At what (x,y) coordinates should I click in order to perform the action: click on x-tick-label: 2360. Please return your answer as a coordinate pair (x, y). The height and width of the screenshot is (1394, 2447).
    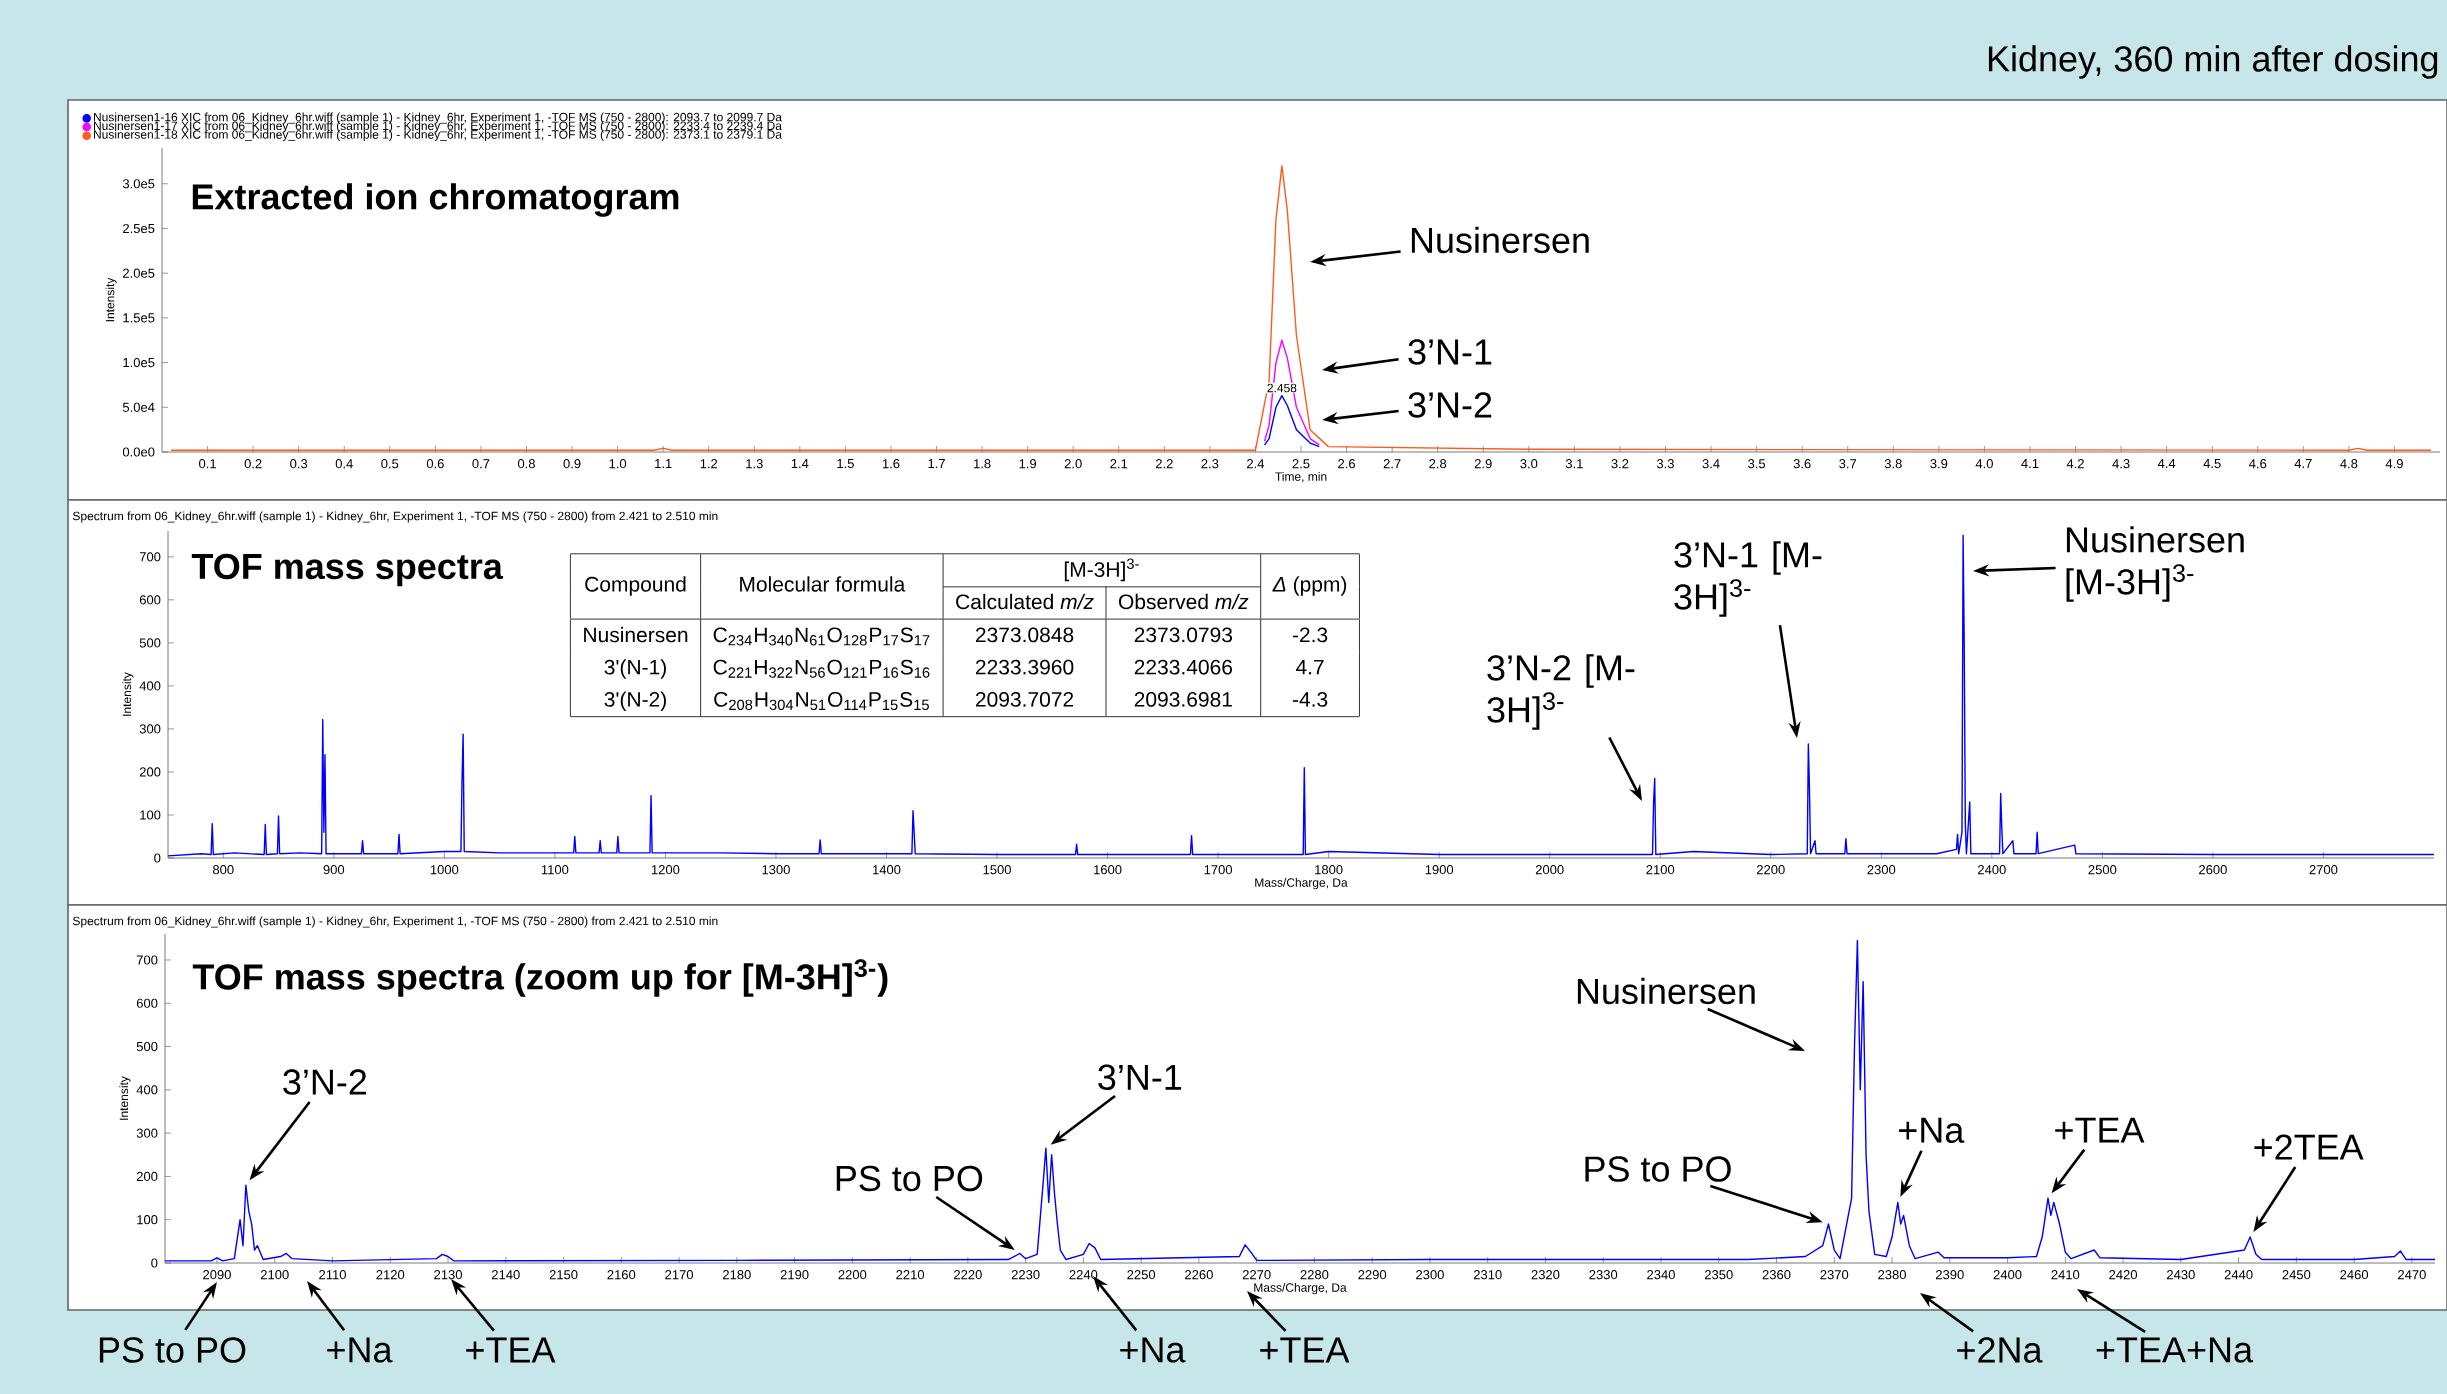
    Looking at the image, I should click on (1776, 1275).